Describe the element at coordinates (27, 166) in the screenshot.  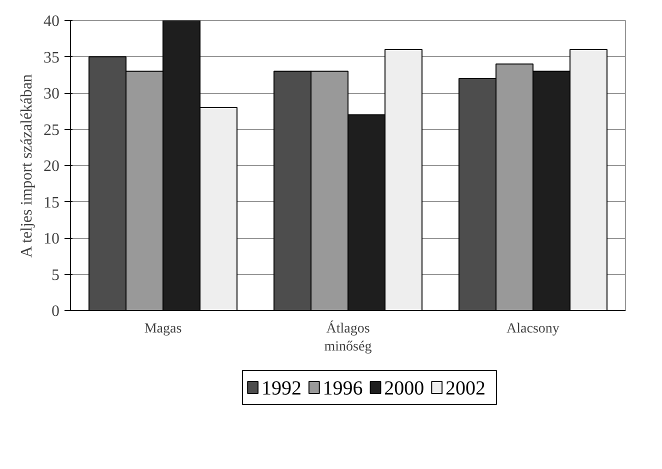
I see `y-axis-title: A teljes import százalékában` at that location.